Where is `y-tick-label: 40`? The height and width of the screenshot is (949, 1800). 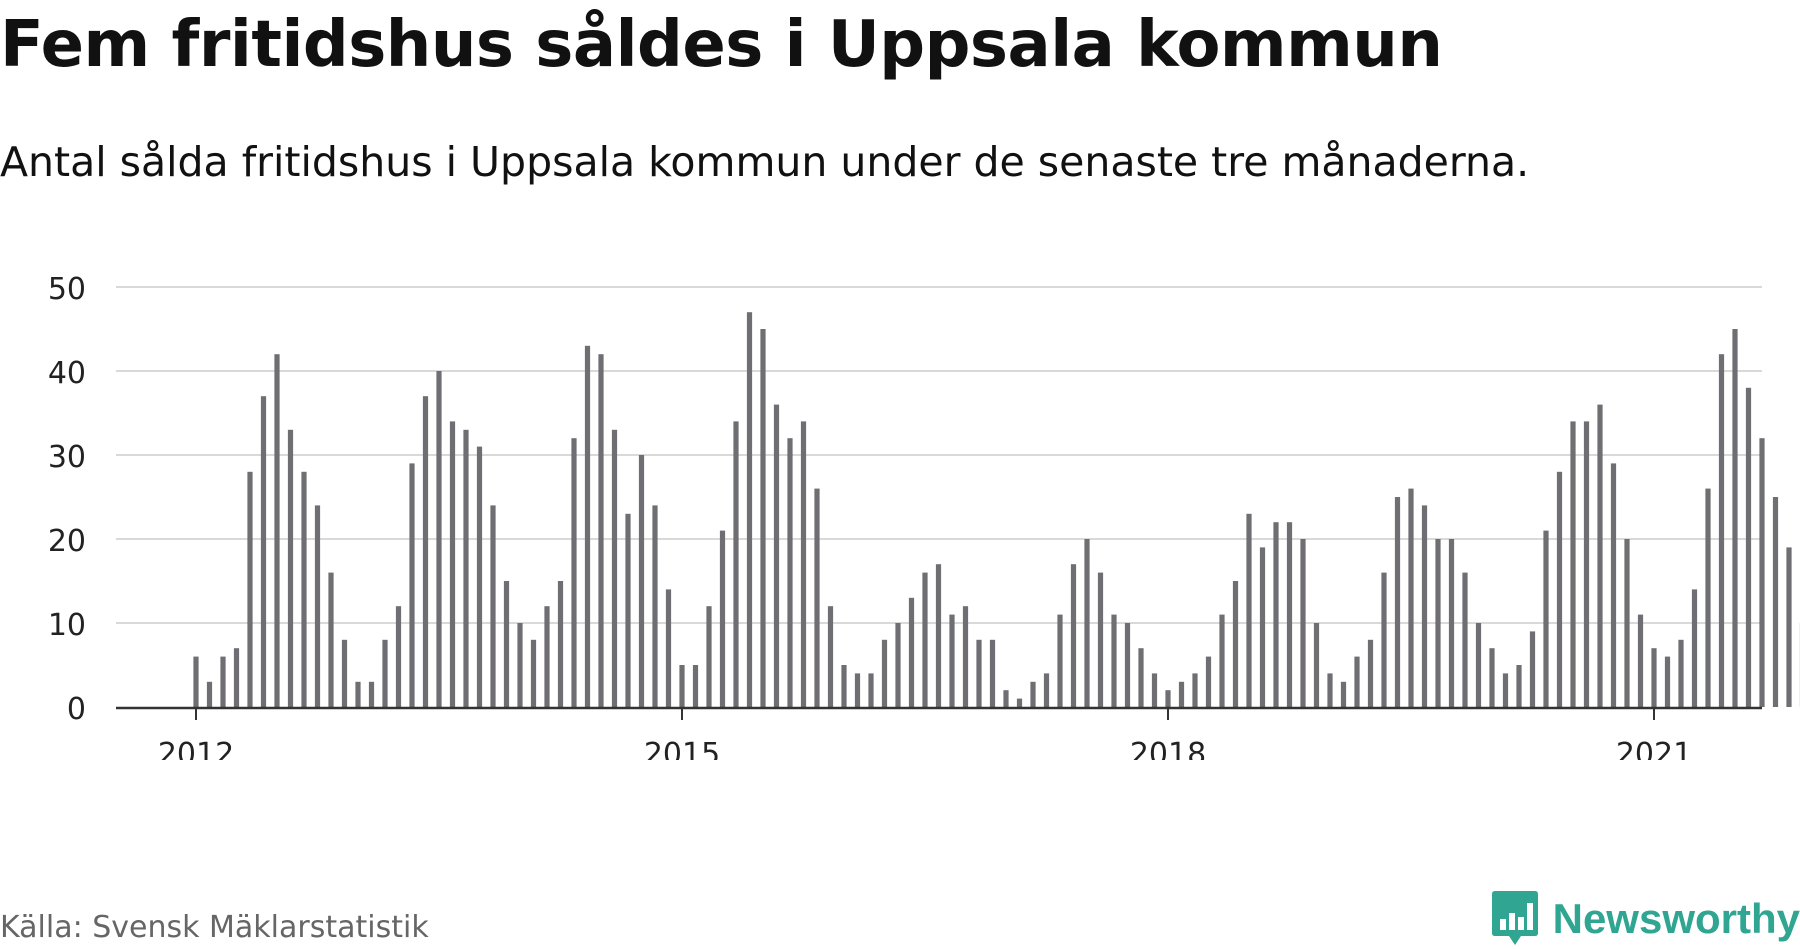 y-tick-label: 40 is located at coordinates (67, 373).